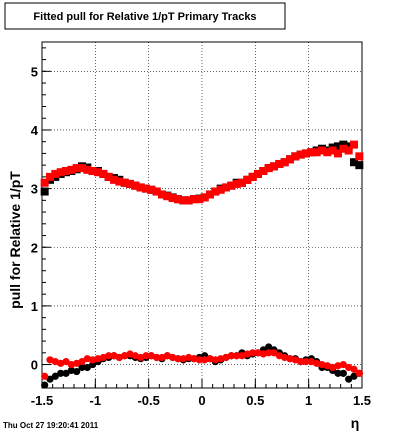  What do you see at coordinates (362, 400) in the screenshot?
I see `x-tick-label: 1.5` at bounding box center [362, 400].